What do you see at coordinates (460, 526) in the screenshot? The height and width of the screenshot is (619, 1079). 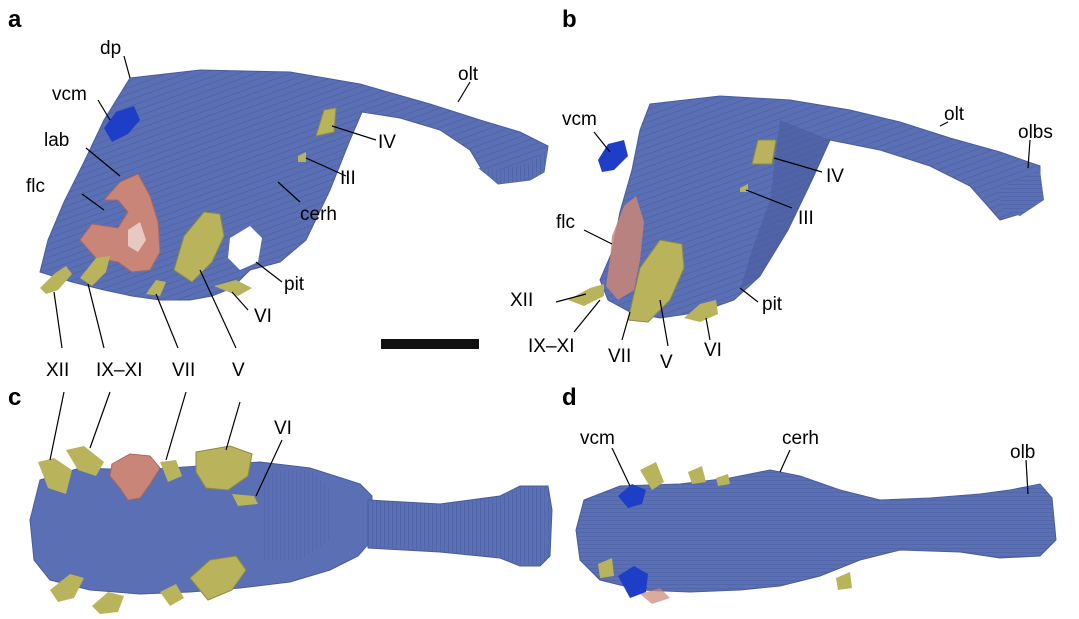 I see `panel-c-olfactory-tract` at bounding box center [460, 526].